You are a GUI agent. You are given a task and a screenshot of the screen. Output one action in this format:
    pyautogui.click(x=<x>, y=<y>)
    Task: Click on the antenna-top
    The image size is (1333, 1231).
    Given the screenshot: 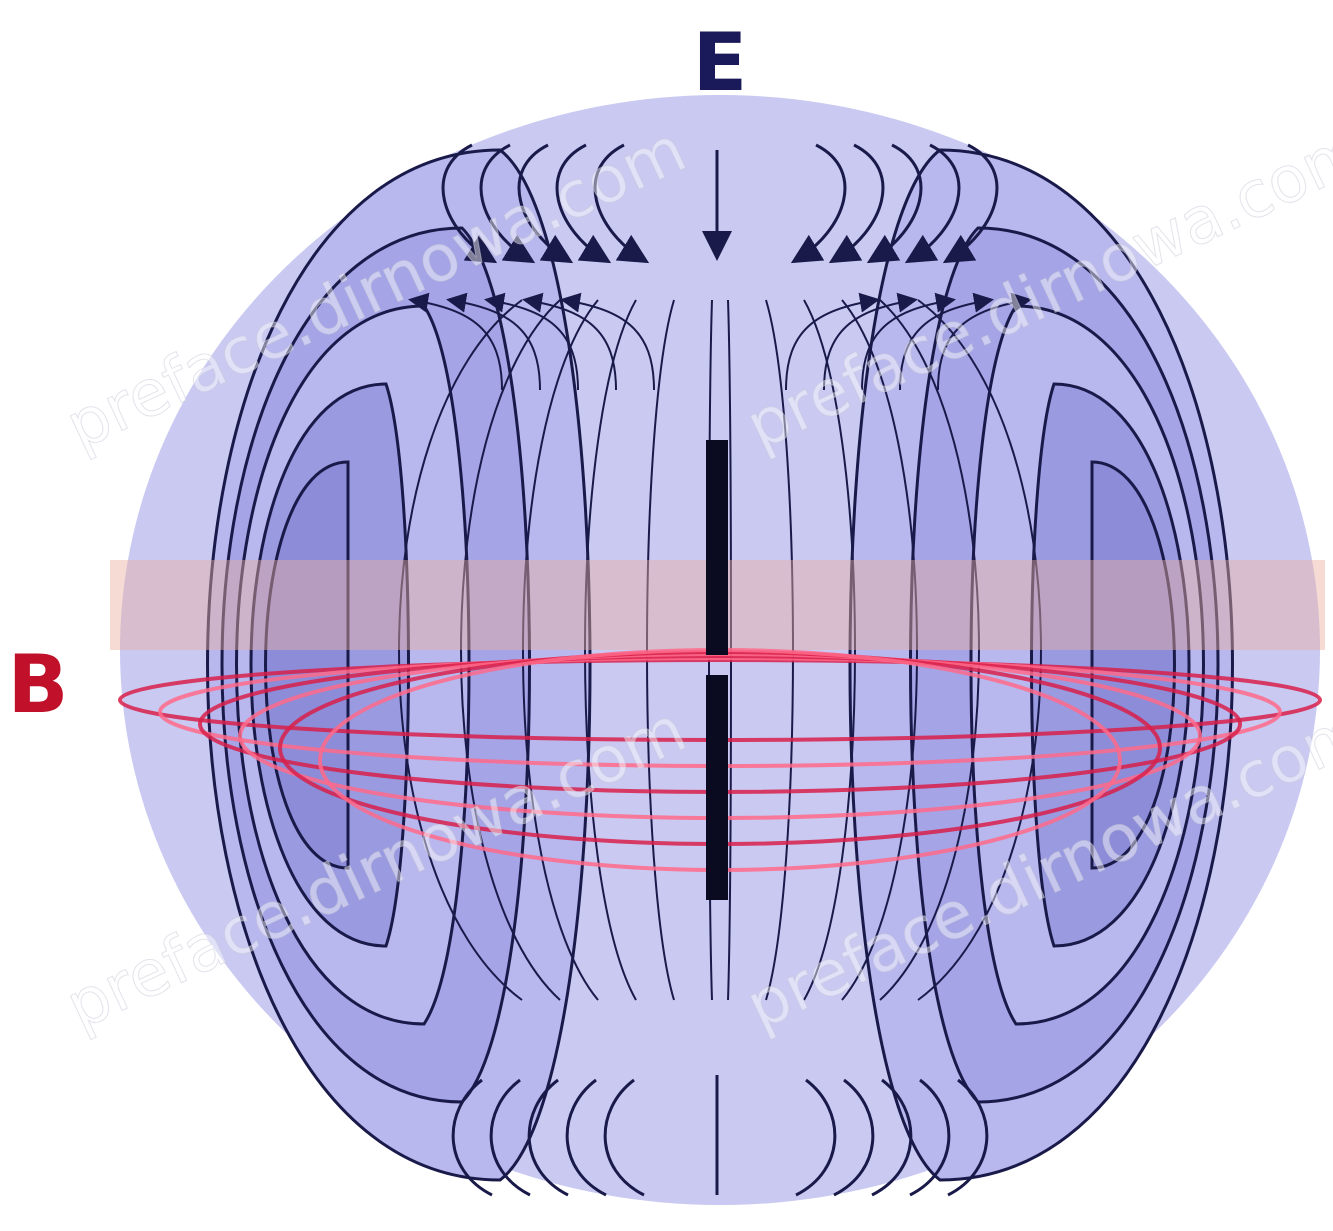 What is the action you would take?
    pyautogui.click(x=717, y=547)
    